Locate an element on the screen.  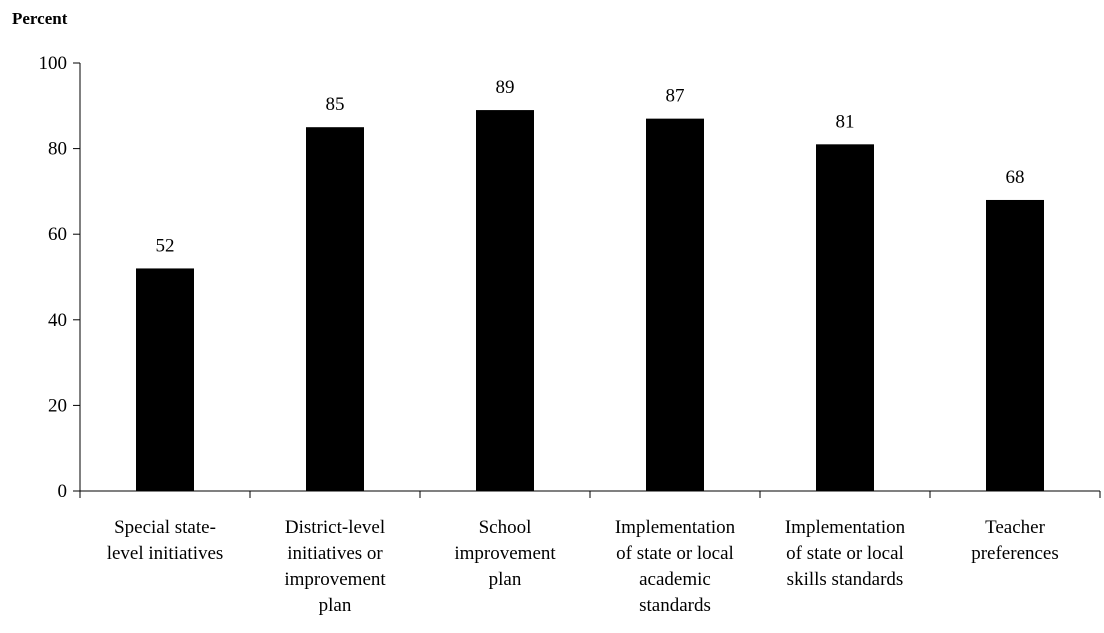
category-label: Special state-level initiatives is located at coordinates (165, 540).